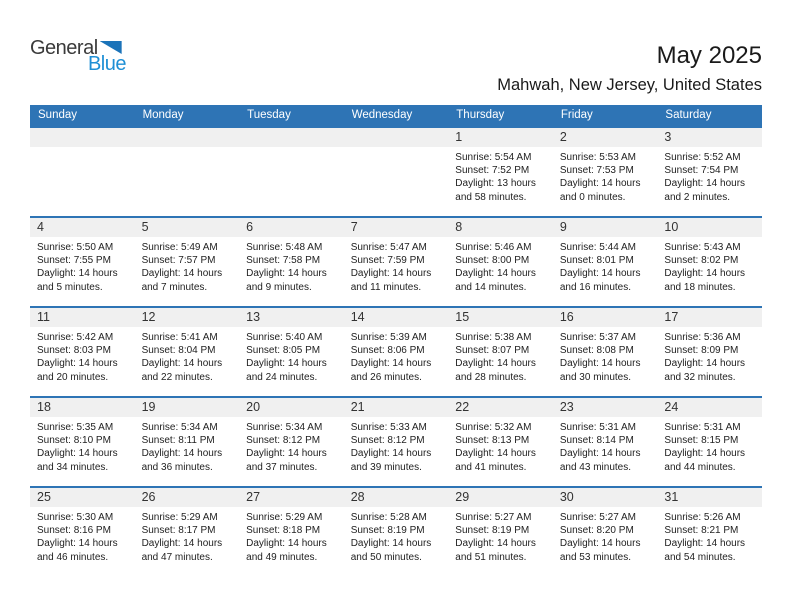 Image resolution: width=792 pixels, height=612 pixels. I want to click on day-number: 26, so click(187, 497).